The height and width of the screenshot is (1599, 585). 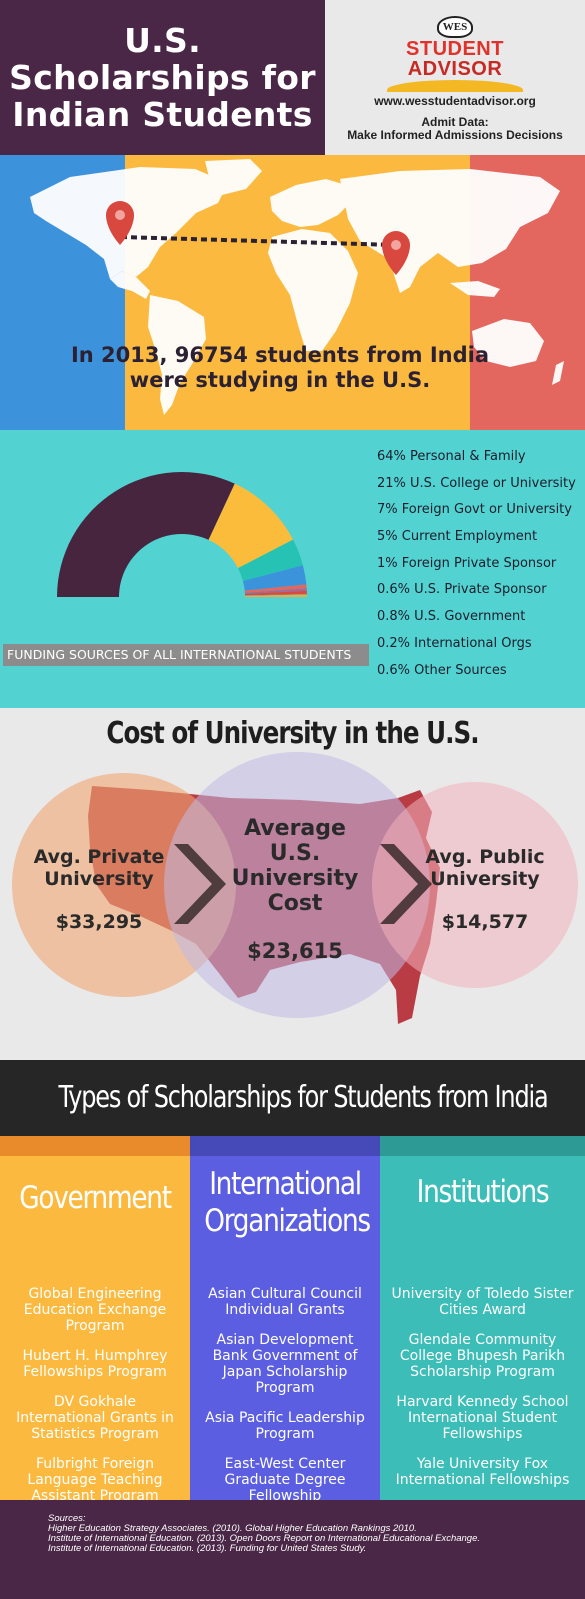 I want to click on admit-data-label: Admit Data:, so click(x=455, y=122).